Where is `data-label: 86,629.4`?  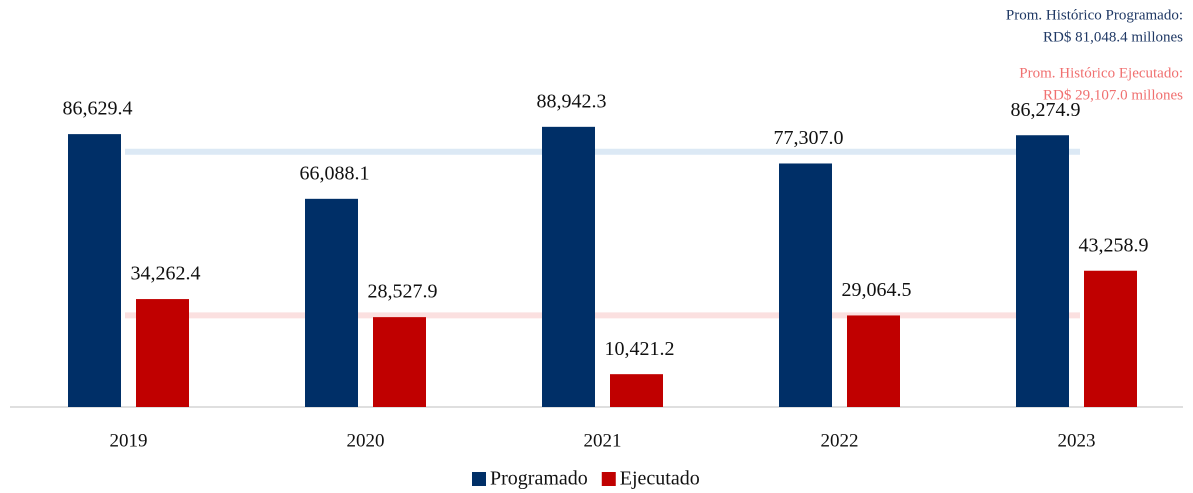
data-label: 86,629.4 is located at coordinates (98, 109).